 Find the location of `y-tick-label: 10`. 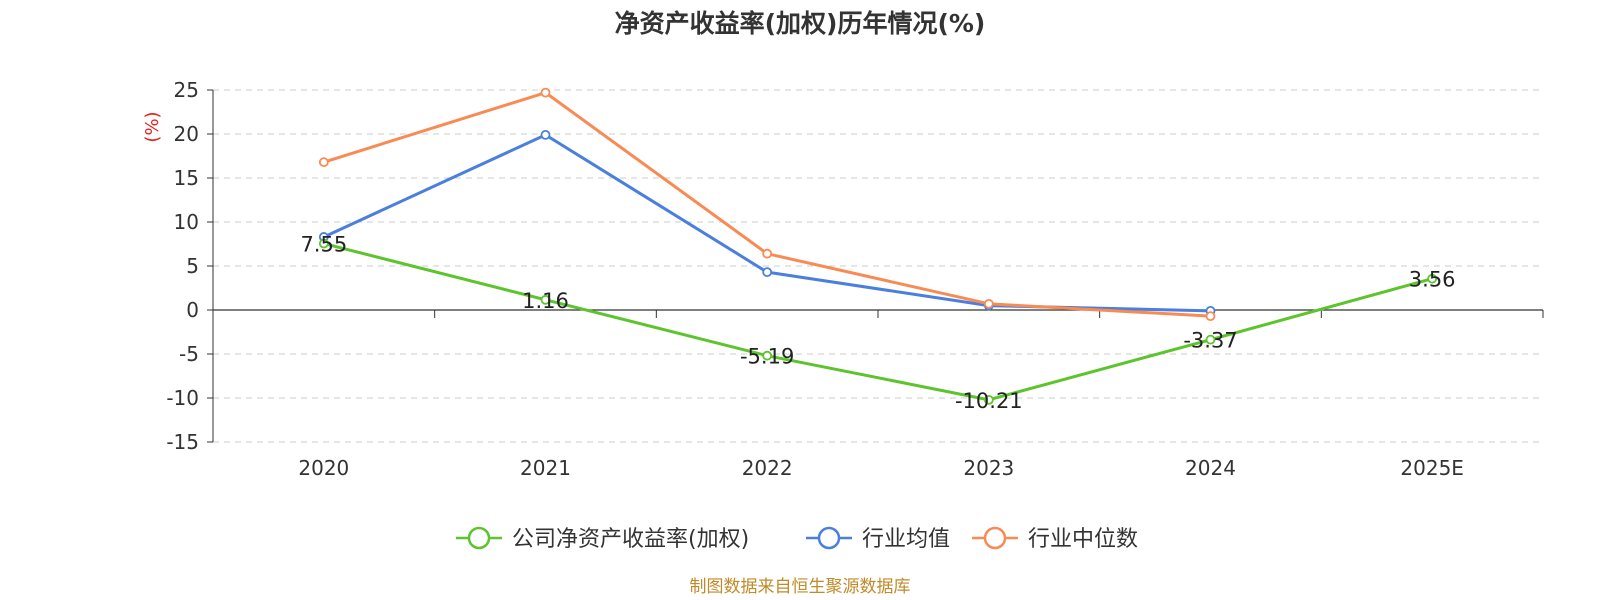

y-tick-label: 10 is located at coordinates (186, 222).